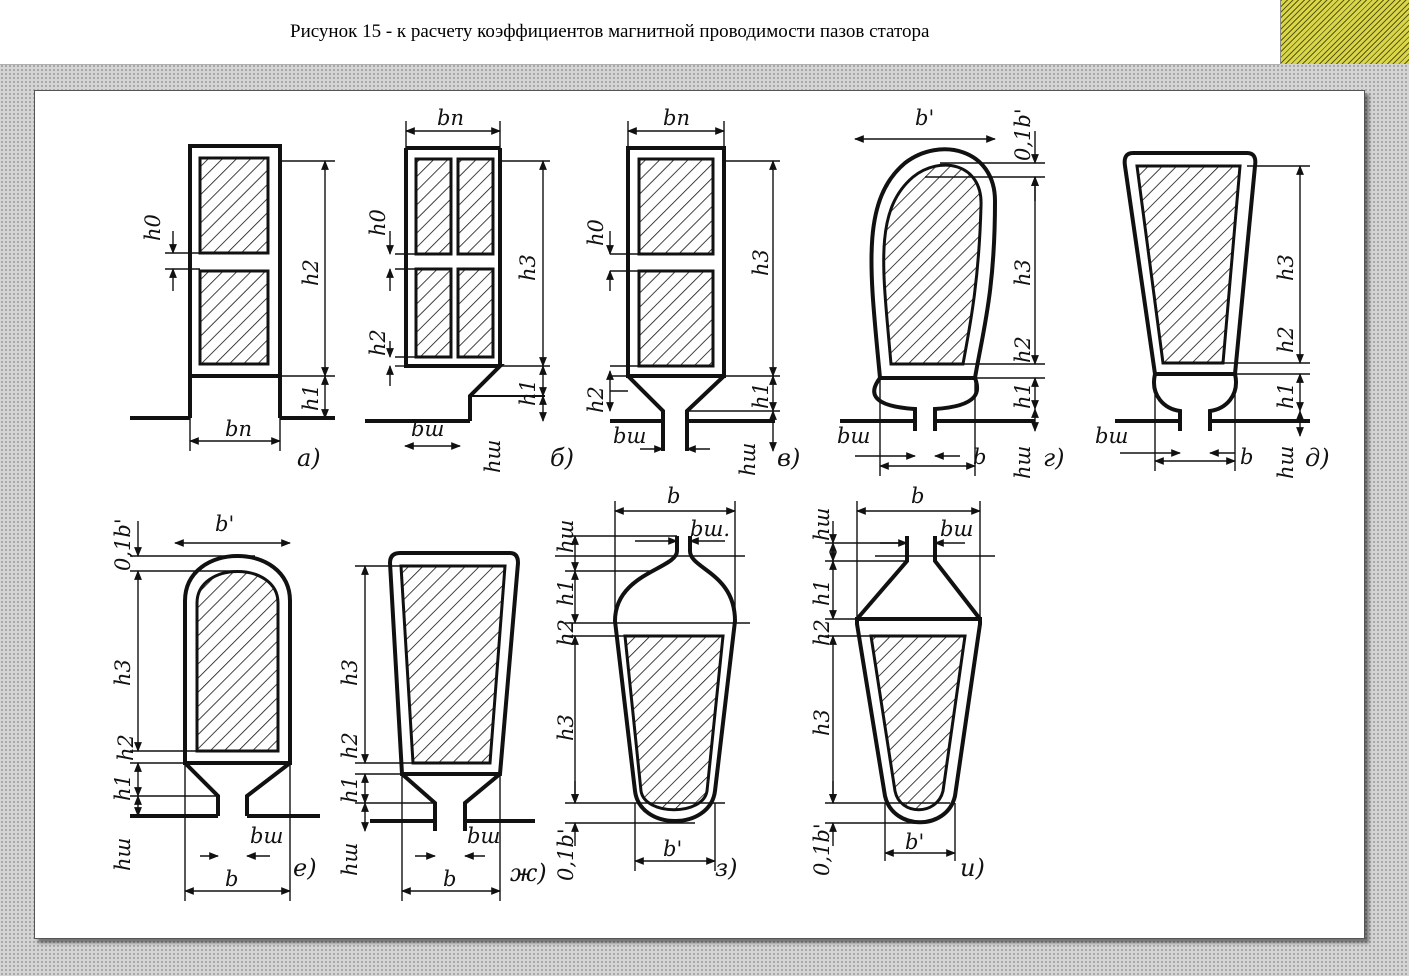 This screenshot has height=976, width=1409. Describe the element at coordinates (1023, 272) in the screenshot. I see `label-g-h3: h3` at that location.